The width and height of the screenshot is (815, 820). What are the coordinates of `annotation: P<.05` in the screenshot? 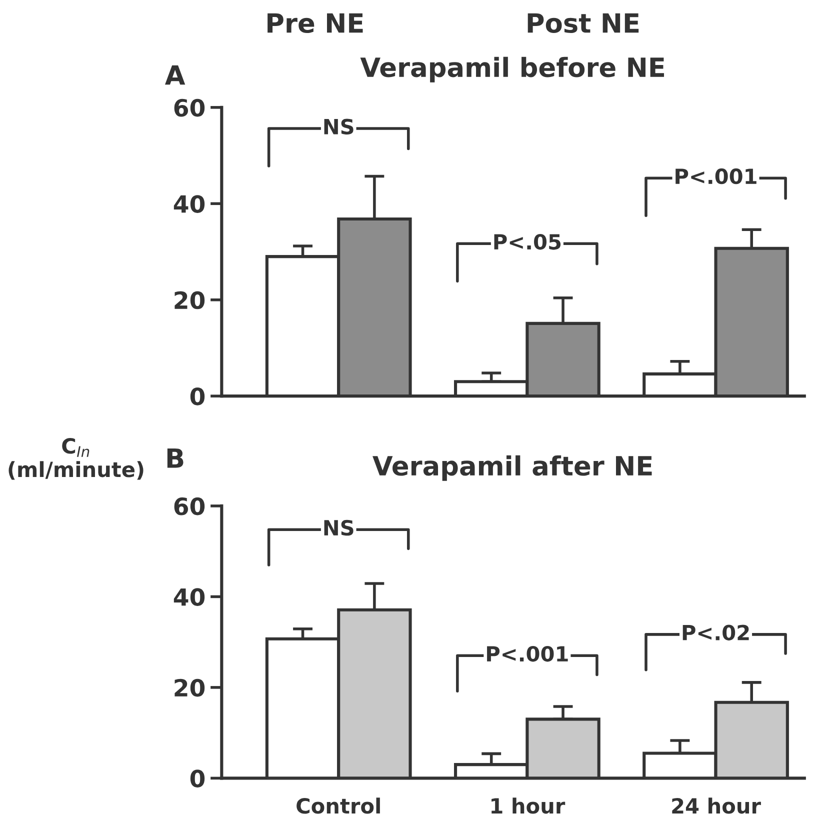 It's located at (527, 242).